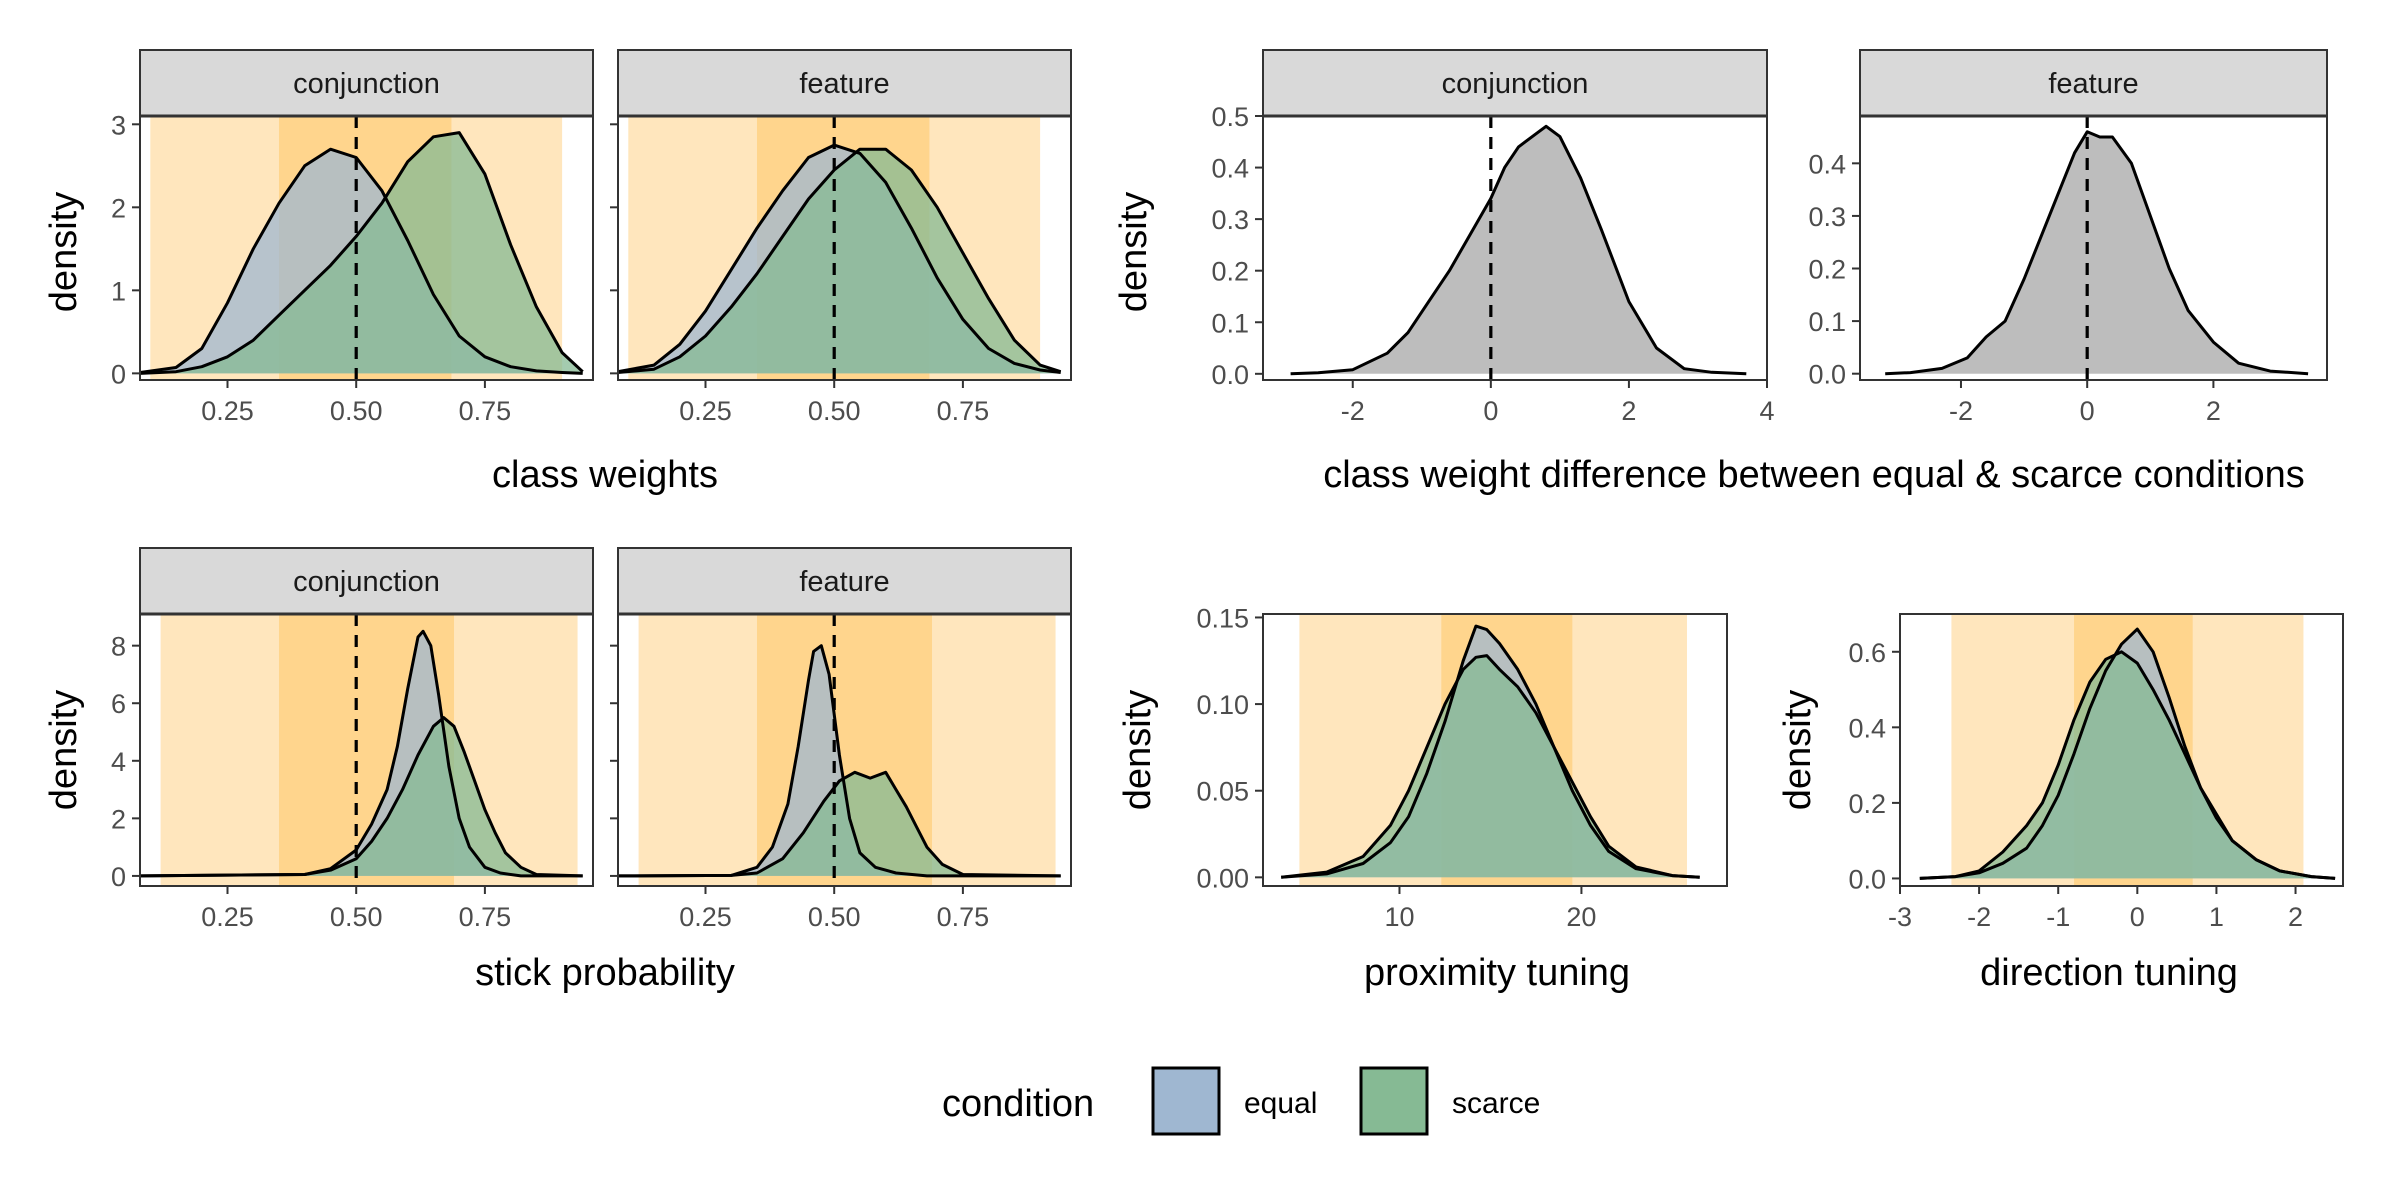  I want to click on y-tick-label: 1, so click(118, 291).